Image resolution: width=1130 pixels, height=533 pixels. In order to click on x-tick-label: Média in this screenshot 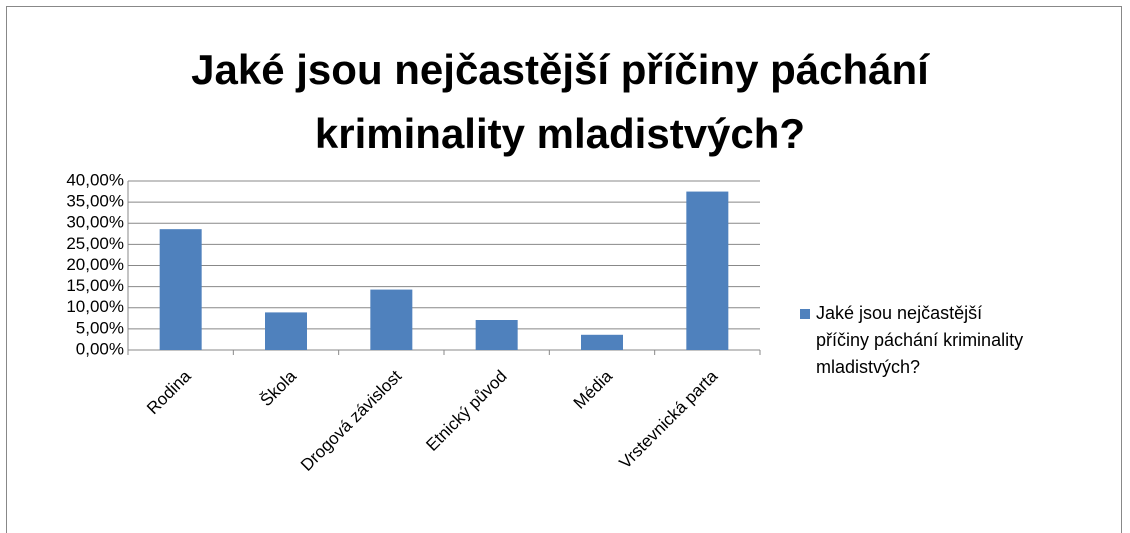, I will do `click(593, 389)`.